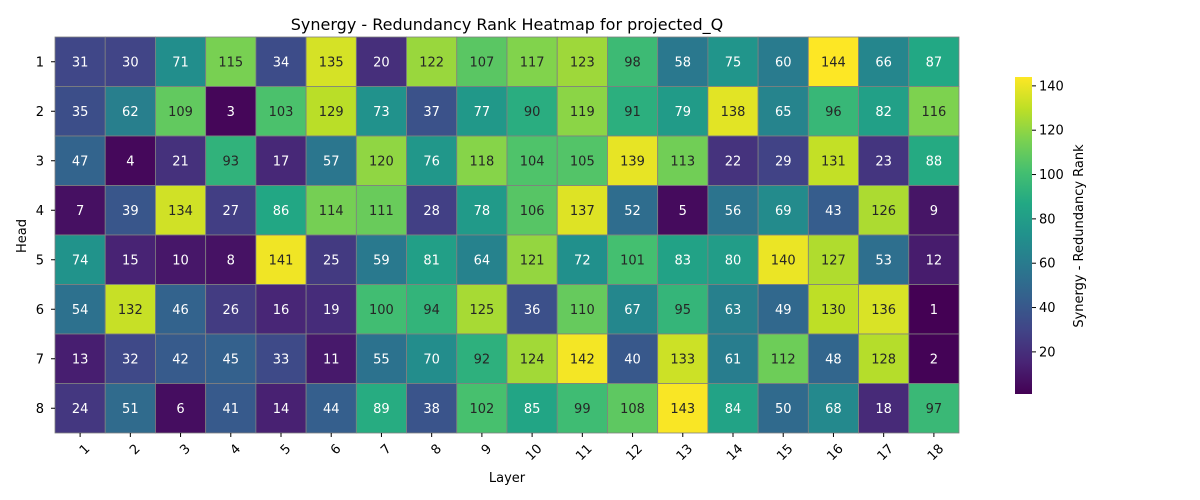 This screenshot has width=1200, height=500. What do you see at coordinates (683, 62) in the screenshot?
I see `cell-value-label: 58` at bounding box center [683, 62].